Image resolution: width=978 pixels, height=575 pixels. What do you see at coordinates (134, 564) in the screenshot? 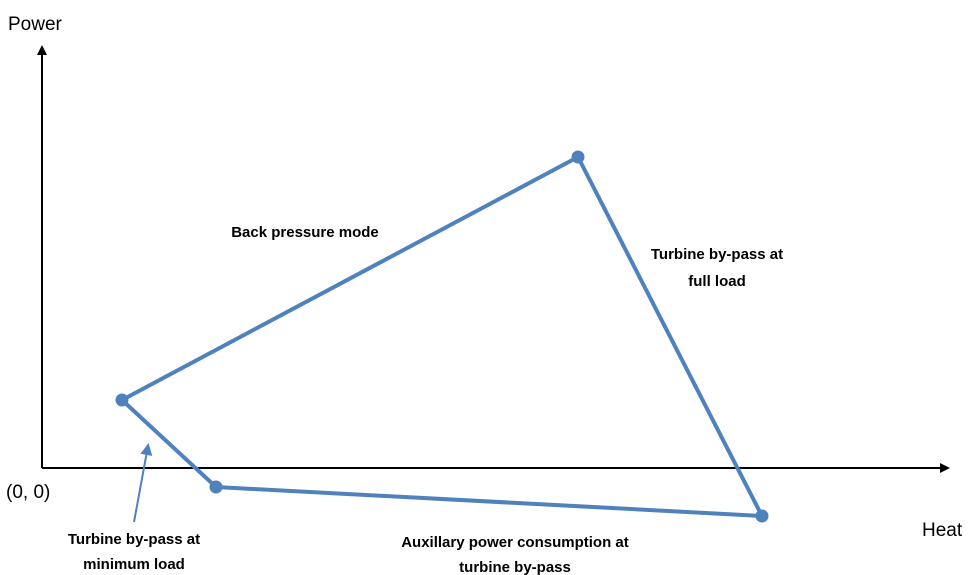
I see `annotation: minimum load` at bounding box center [134, 564].